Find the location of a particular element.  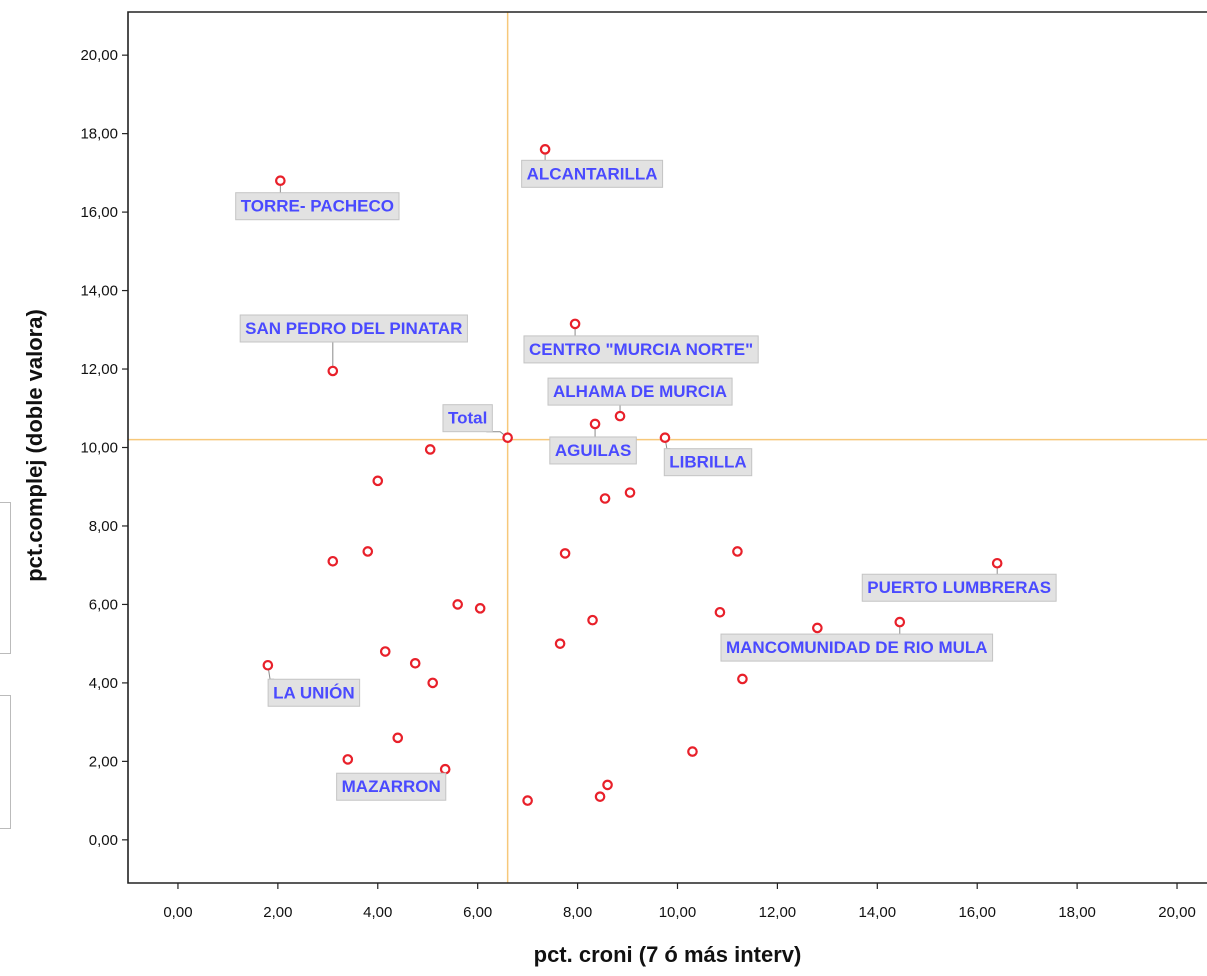

point-label: PUERTO LUMBRERAS is located at coordinates (959, 587).